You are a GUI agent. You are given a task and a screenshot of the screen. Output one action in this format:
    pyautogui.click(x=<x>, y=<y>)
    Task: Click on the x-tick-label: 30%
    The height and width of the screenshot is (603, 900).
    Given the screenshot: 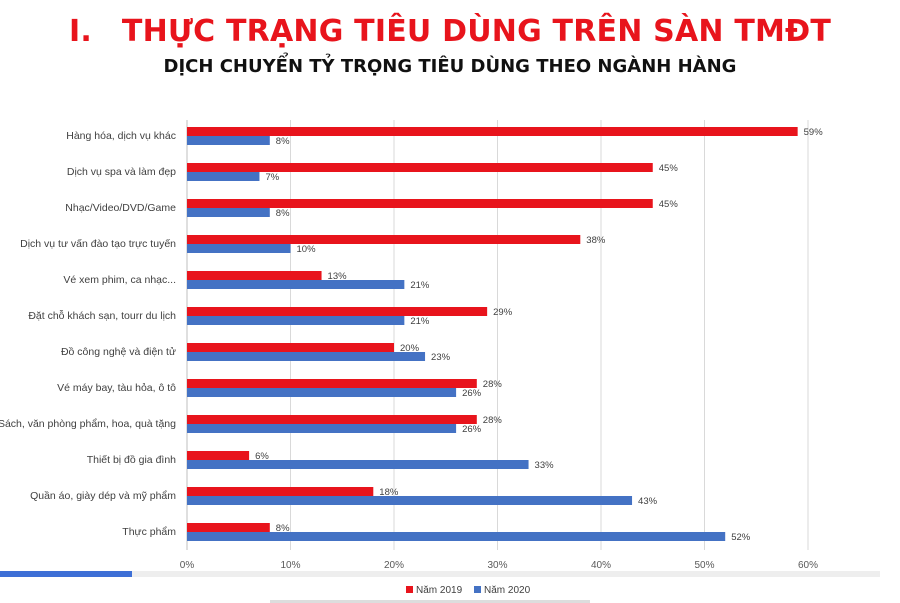 What is the action you would take?
    pyautogui.click(x=497, y=565)
    